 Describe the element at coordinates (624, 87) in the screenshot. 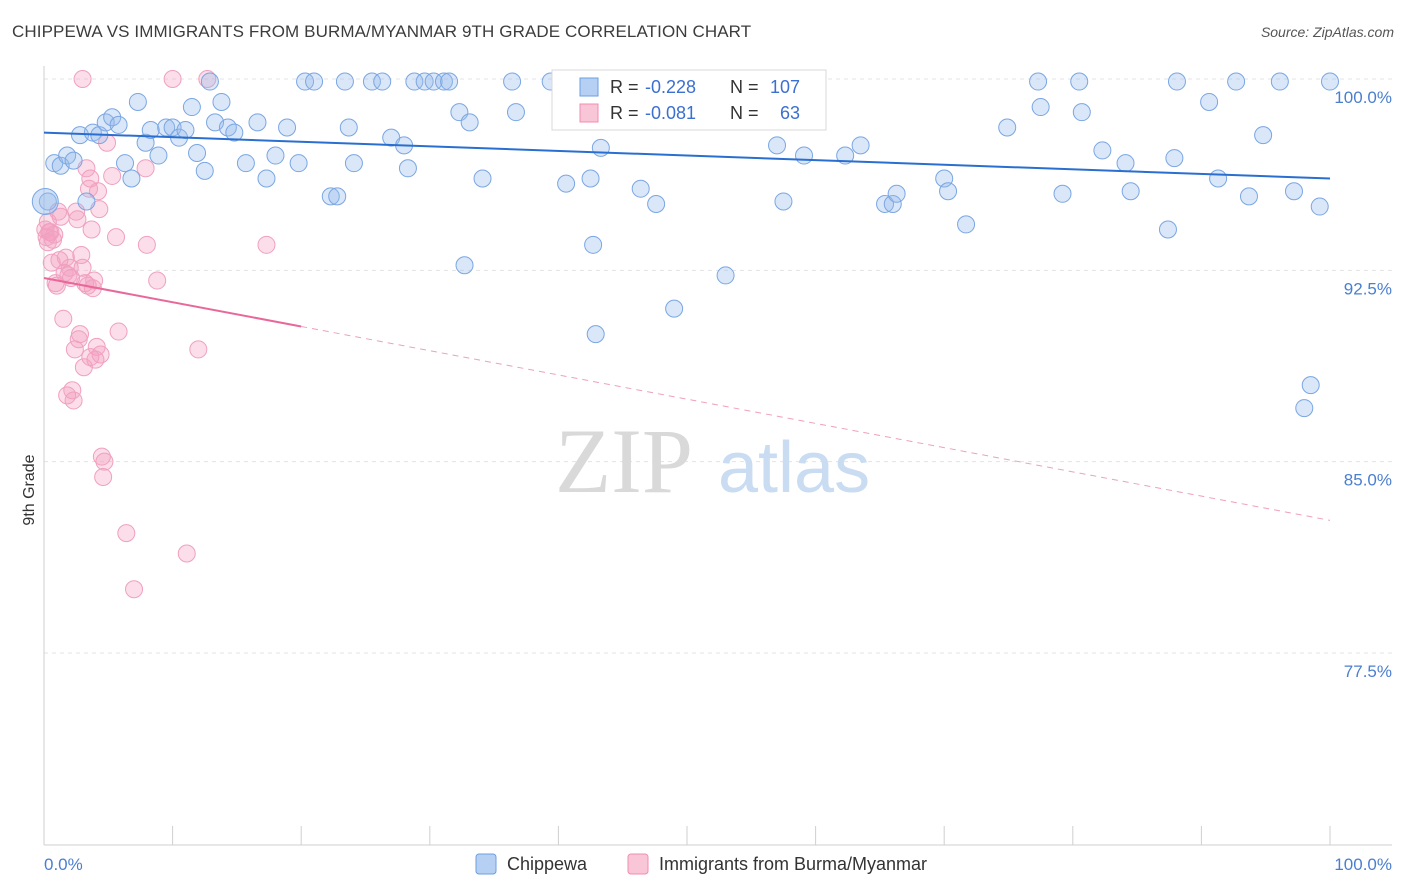

I see `stats-r-label-chippewa: R =` at that location.